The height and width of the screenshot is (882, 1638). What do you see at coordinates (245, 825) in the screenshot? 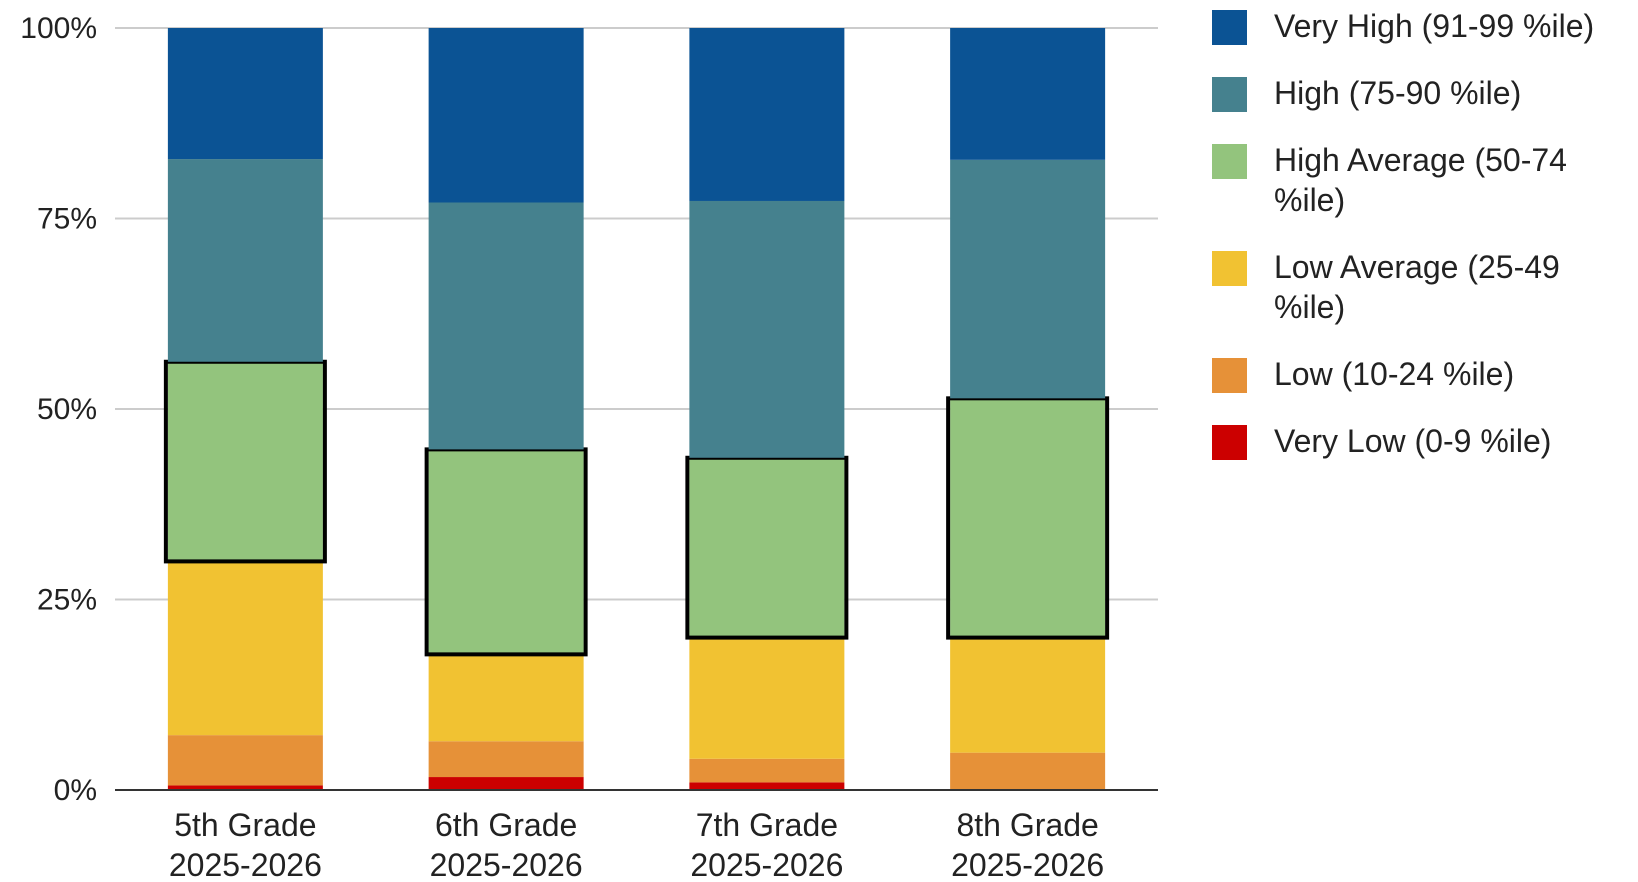
I see `x-tick-label: 5th Grade` at bounding box center [245, 825].